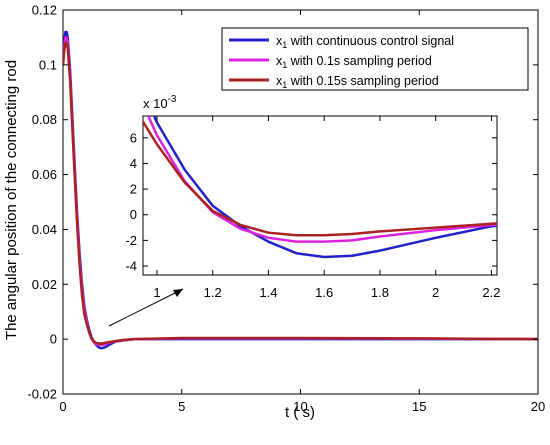 Image resolution: width=550 pixels, height=445 pixels. What do you see at coordinates (44, 229) in the screenshot?
I see `y-tick-label: 0.04` at bounding box center [44, 229].